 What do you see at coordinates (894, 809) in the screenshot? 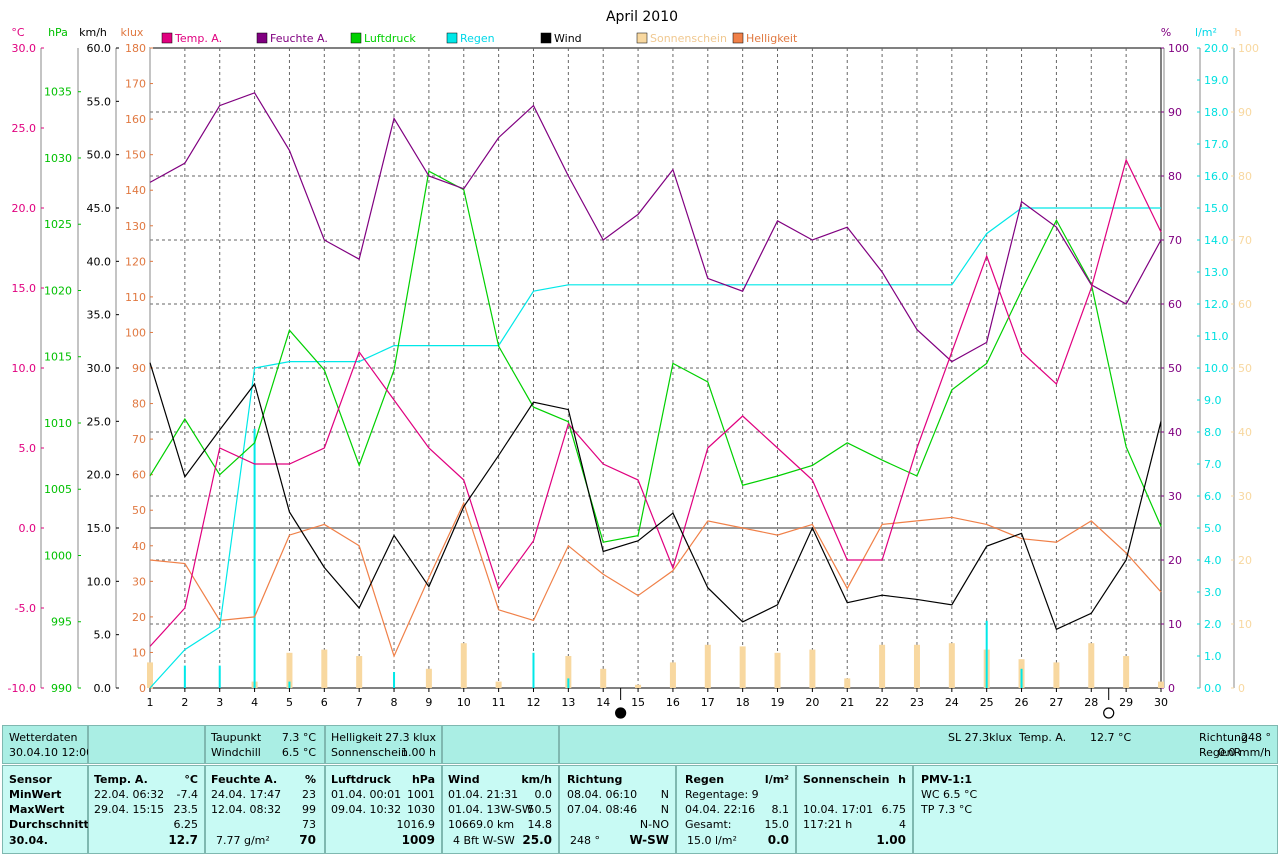
I see `sonnenschein-max-value: 6.75` at bounding box center [894, 809].